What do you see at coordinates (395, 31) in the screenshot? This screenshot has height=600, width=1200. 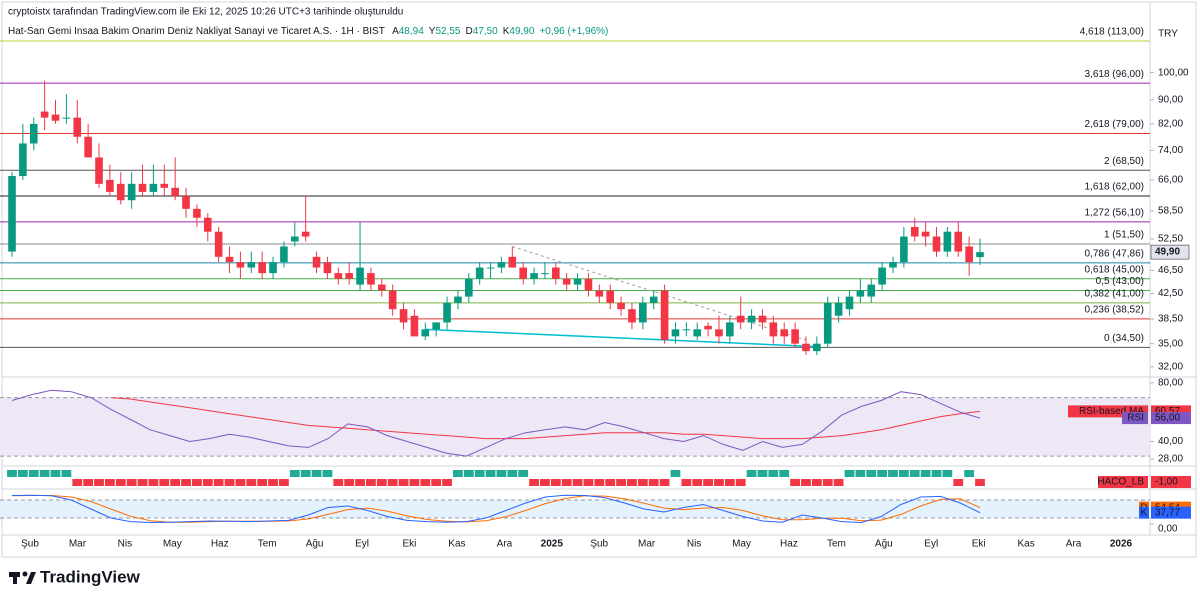 I see `ohlc-label: A` at bounding box center [395, 31].